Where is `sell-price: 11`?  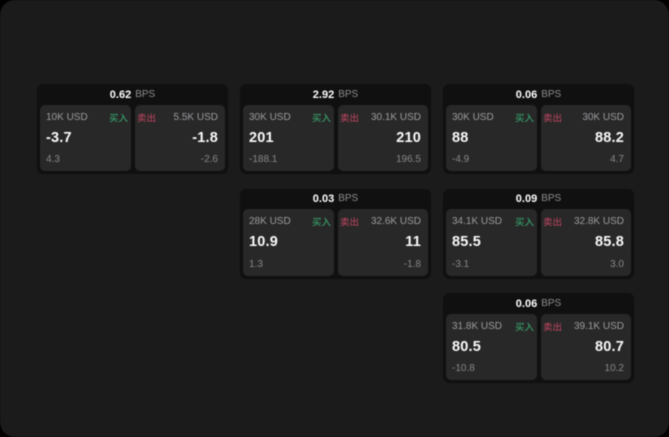 sell-price: 11 is located at coordinates (413, 242).